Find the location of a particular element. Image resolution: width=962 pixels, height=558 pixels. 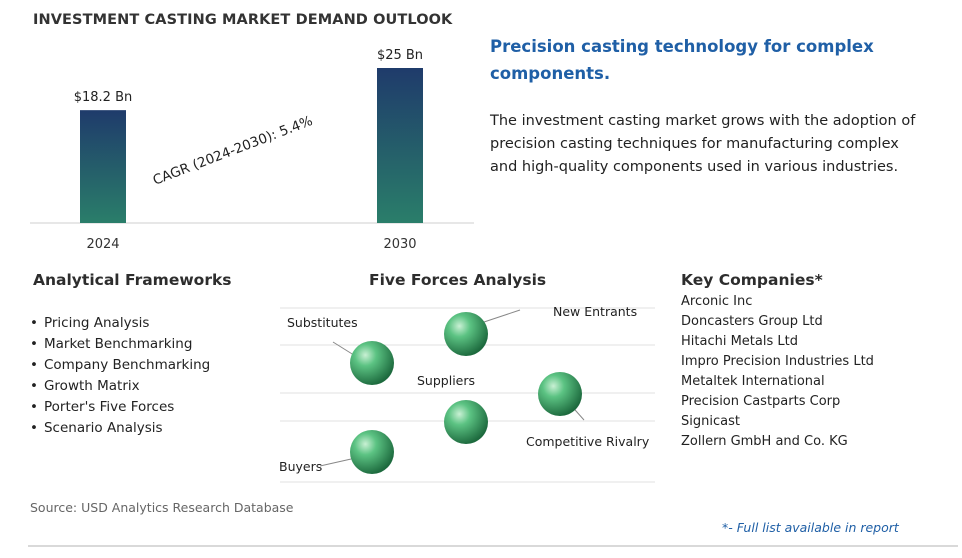

connector-line is located at coordinates (499, 317).